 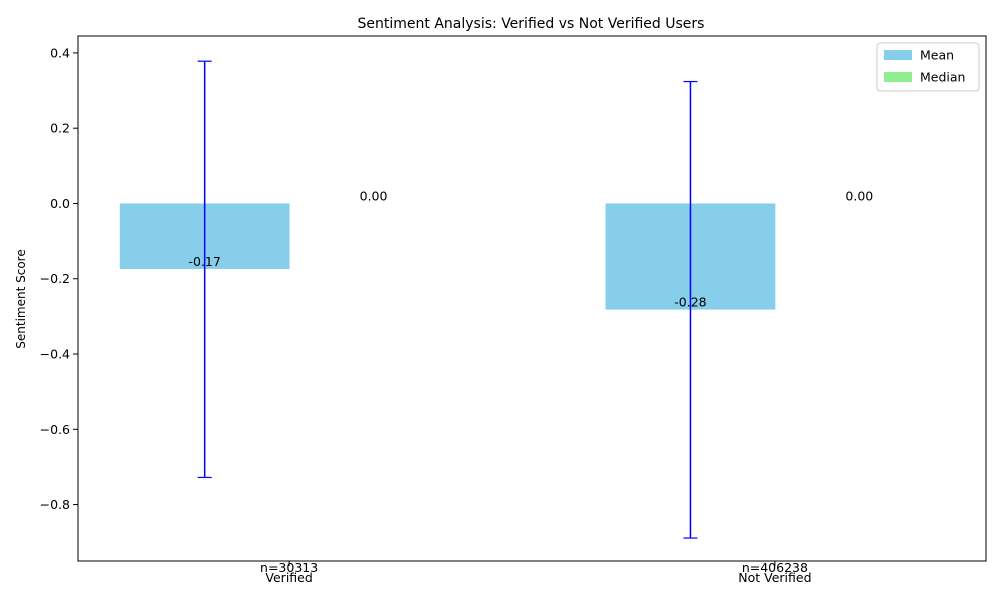 What do you see at coordinates (289, 567) in the screenshot?
I see `x-count-label-0: n=30313` at bounding box center [289, 567].